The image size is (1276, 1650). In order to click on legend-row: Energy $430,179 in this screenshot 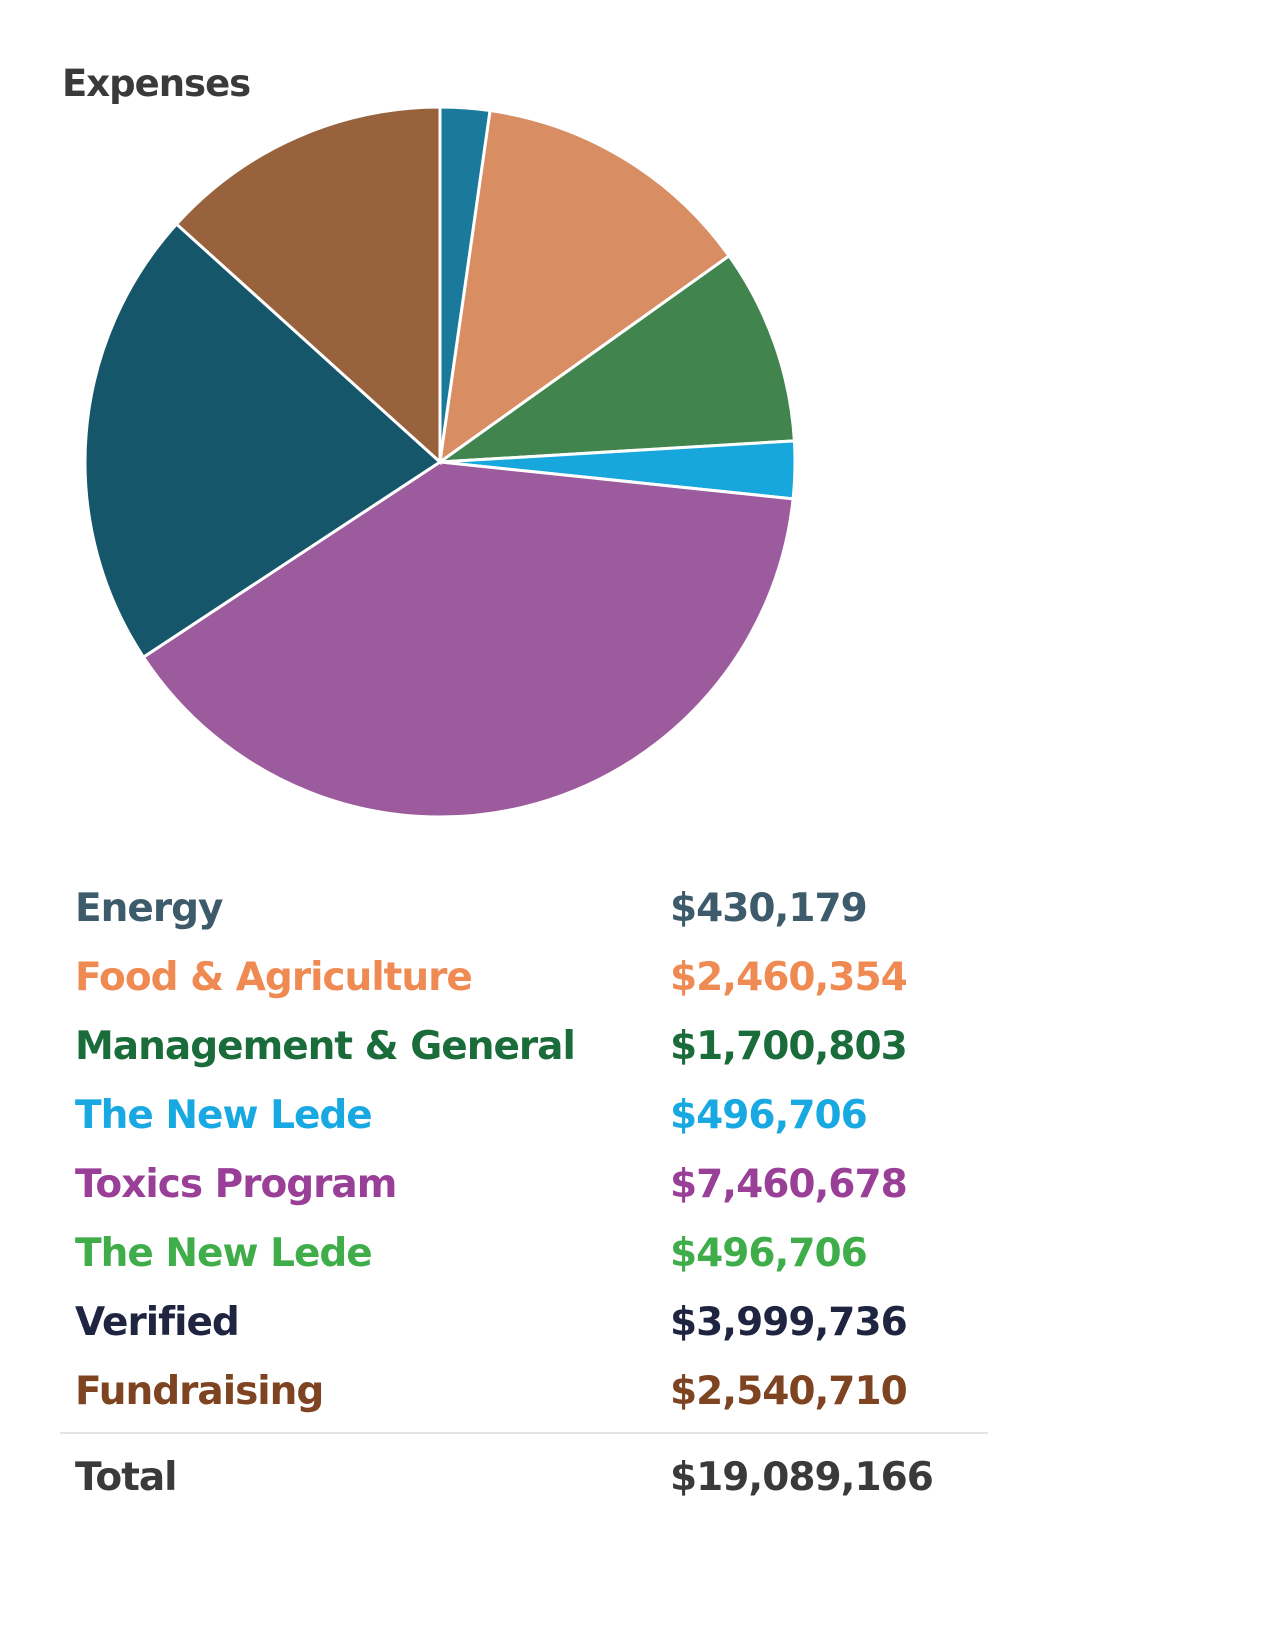, I will do `click(525, 916)`.